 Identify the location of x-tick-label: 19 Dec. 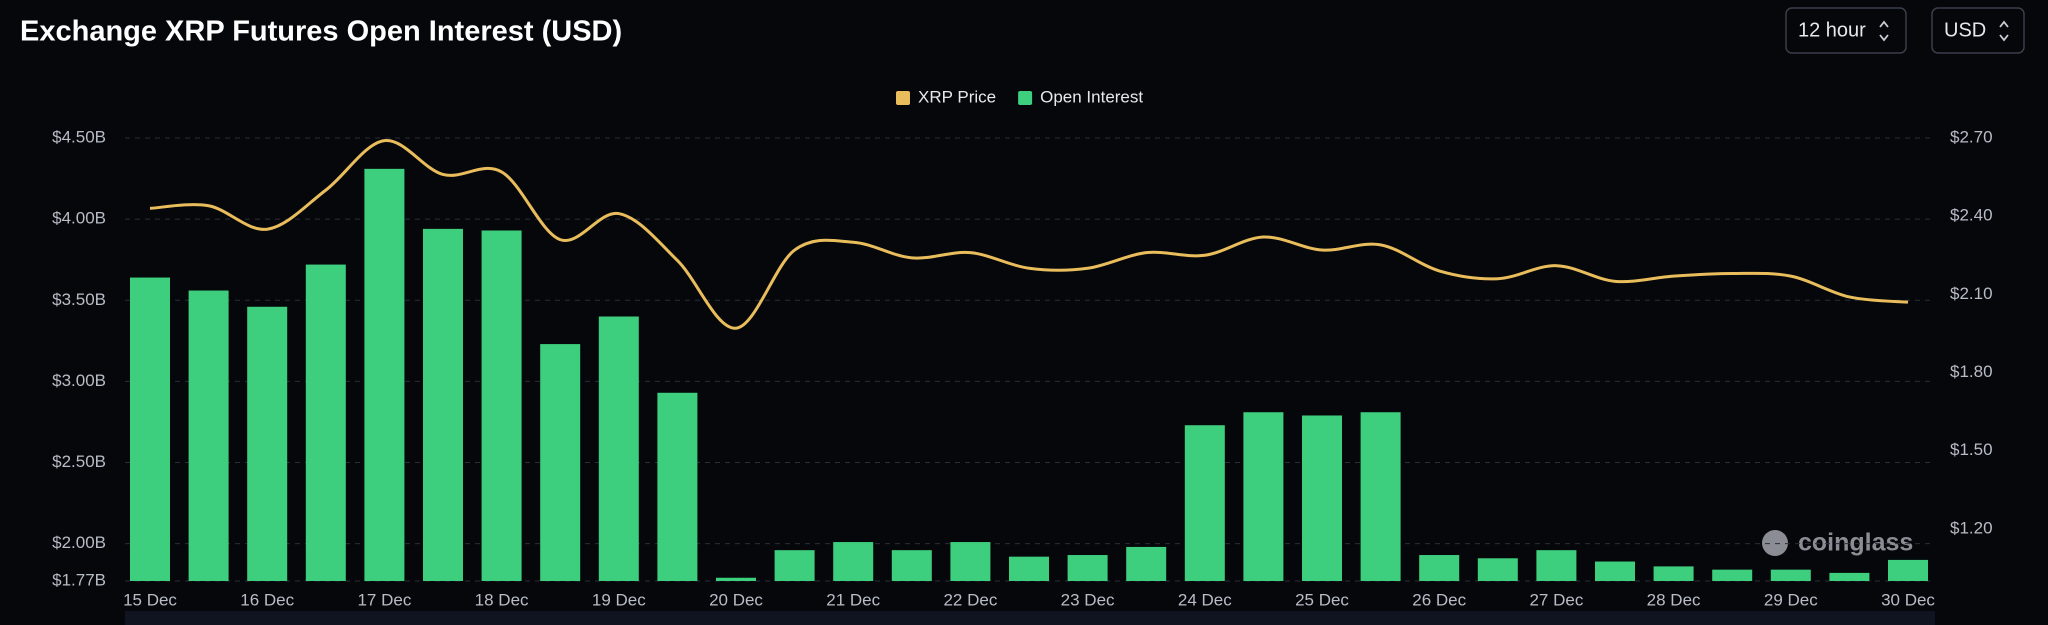
(619, 599).